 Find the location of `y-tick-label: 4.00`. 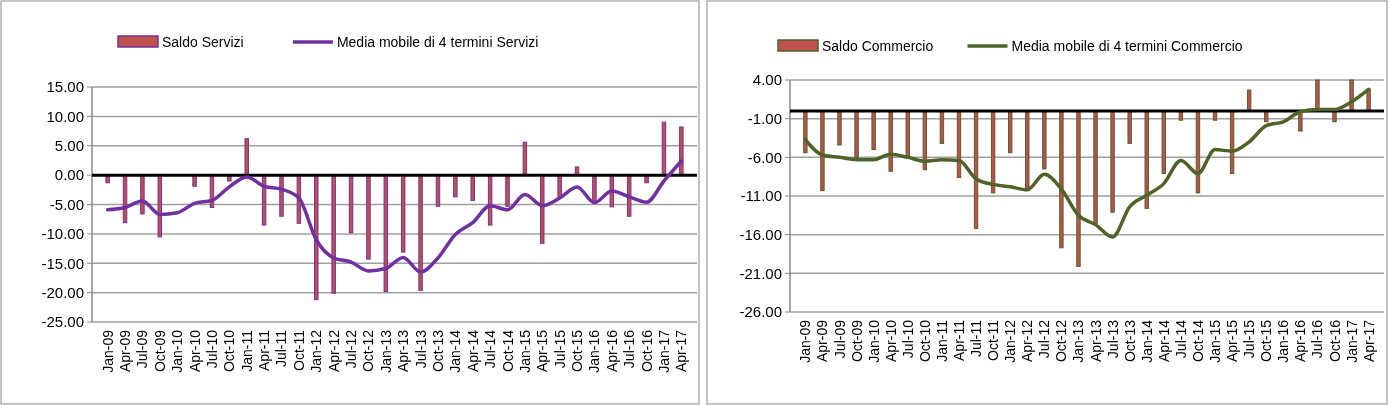

y-tick-label: 4.00 is located at coordinates (767, 80).